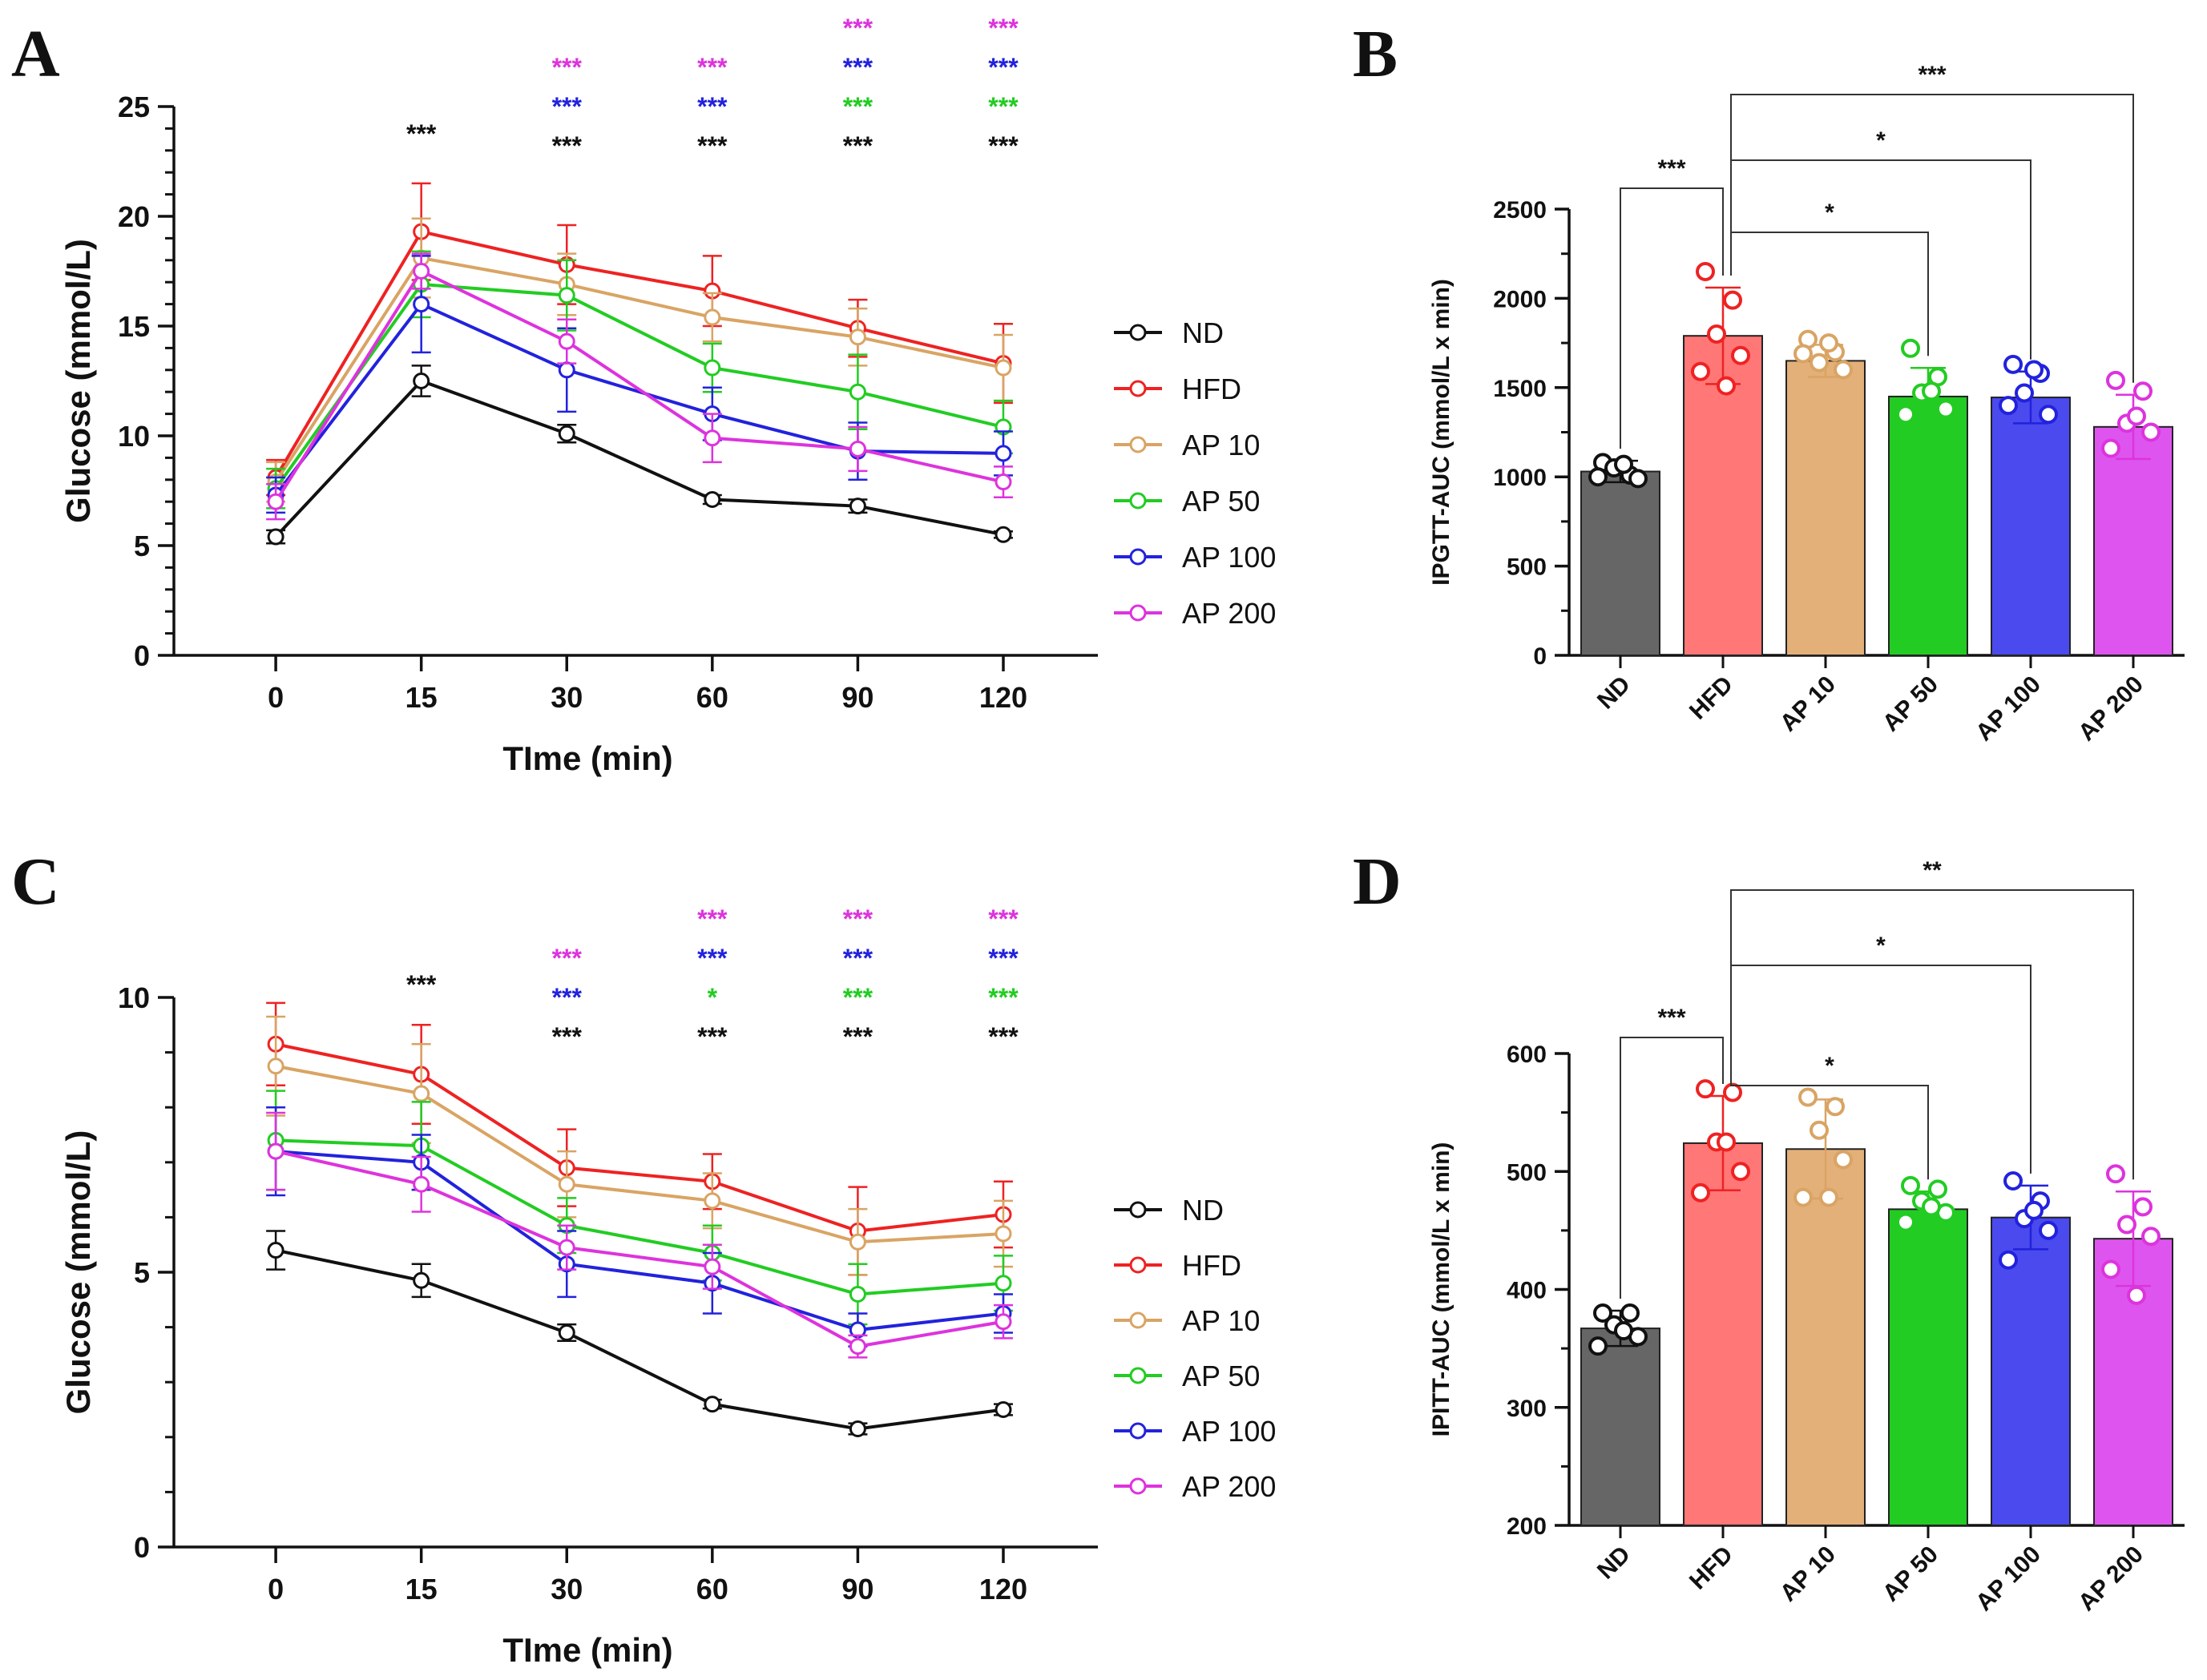  I want to click on x-tick-label: AP 200, so click(2110, 1579).